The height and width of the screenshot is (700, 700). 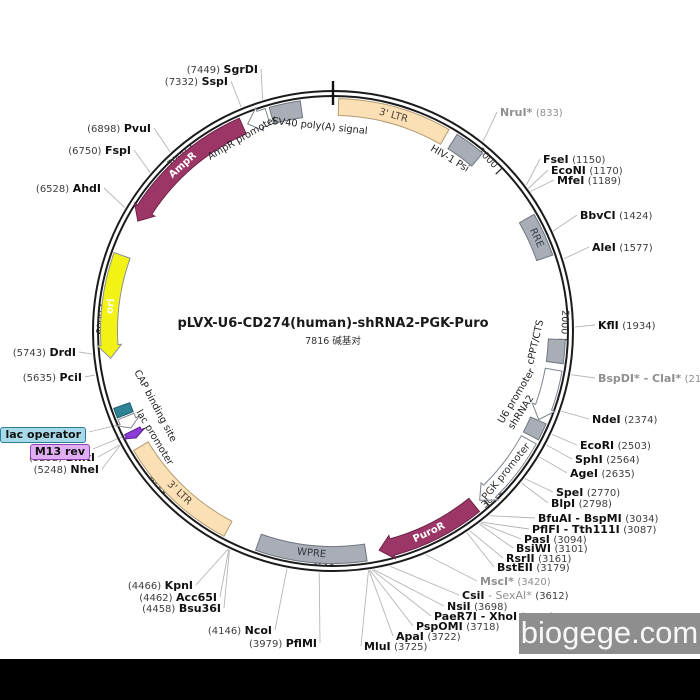 I want to click on site-label-drdi: (5743) DrdI, so click(x=44, y=352).